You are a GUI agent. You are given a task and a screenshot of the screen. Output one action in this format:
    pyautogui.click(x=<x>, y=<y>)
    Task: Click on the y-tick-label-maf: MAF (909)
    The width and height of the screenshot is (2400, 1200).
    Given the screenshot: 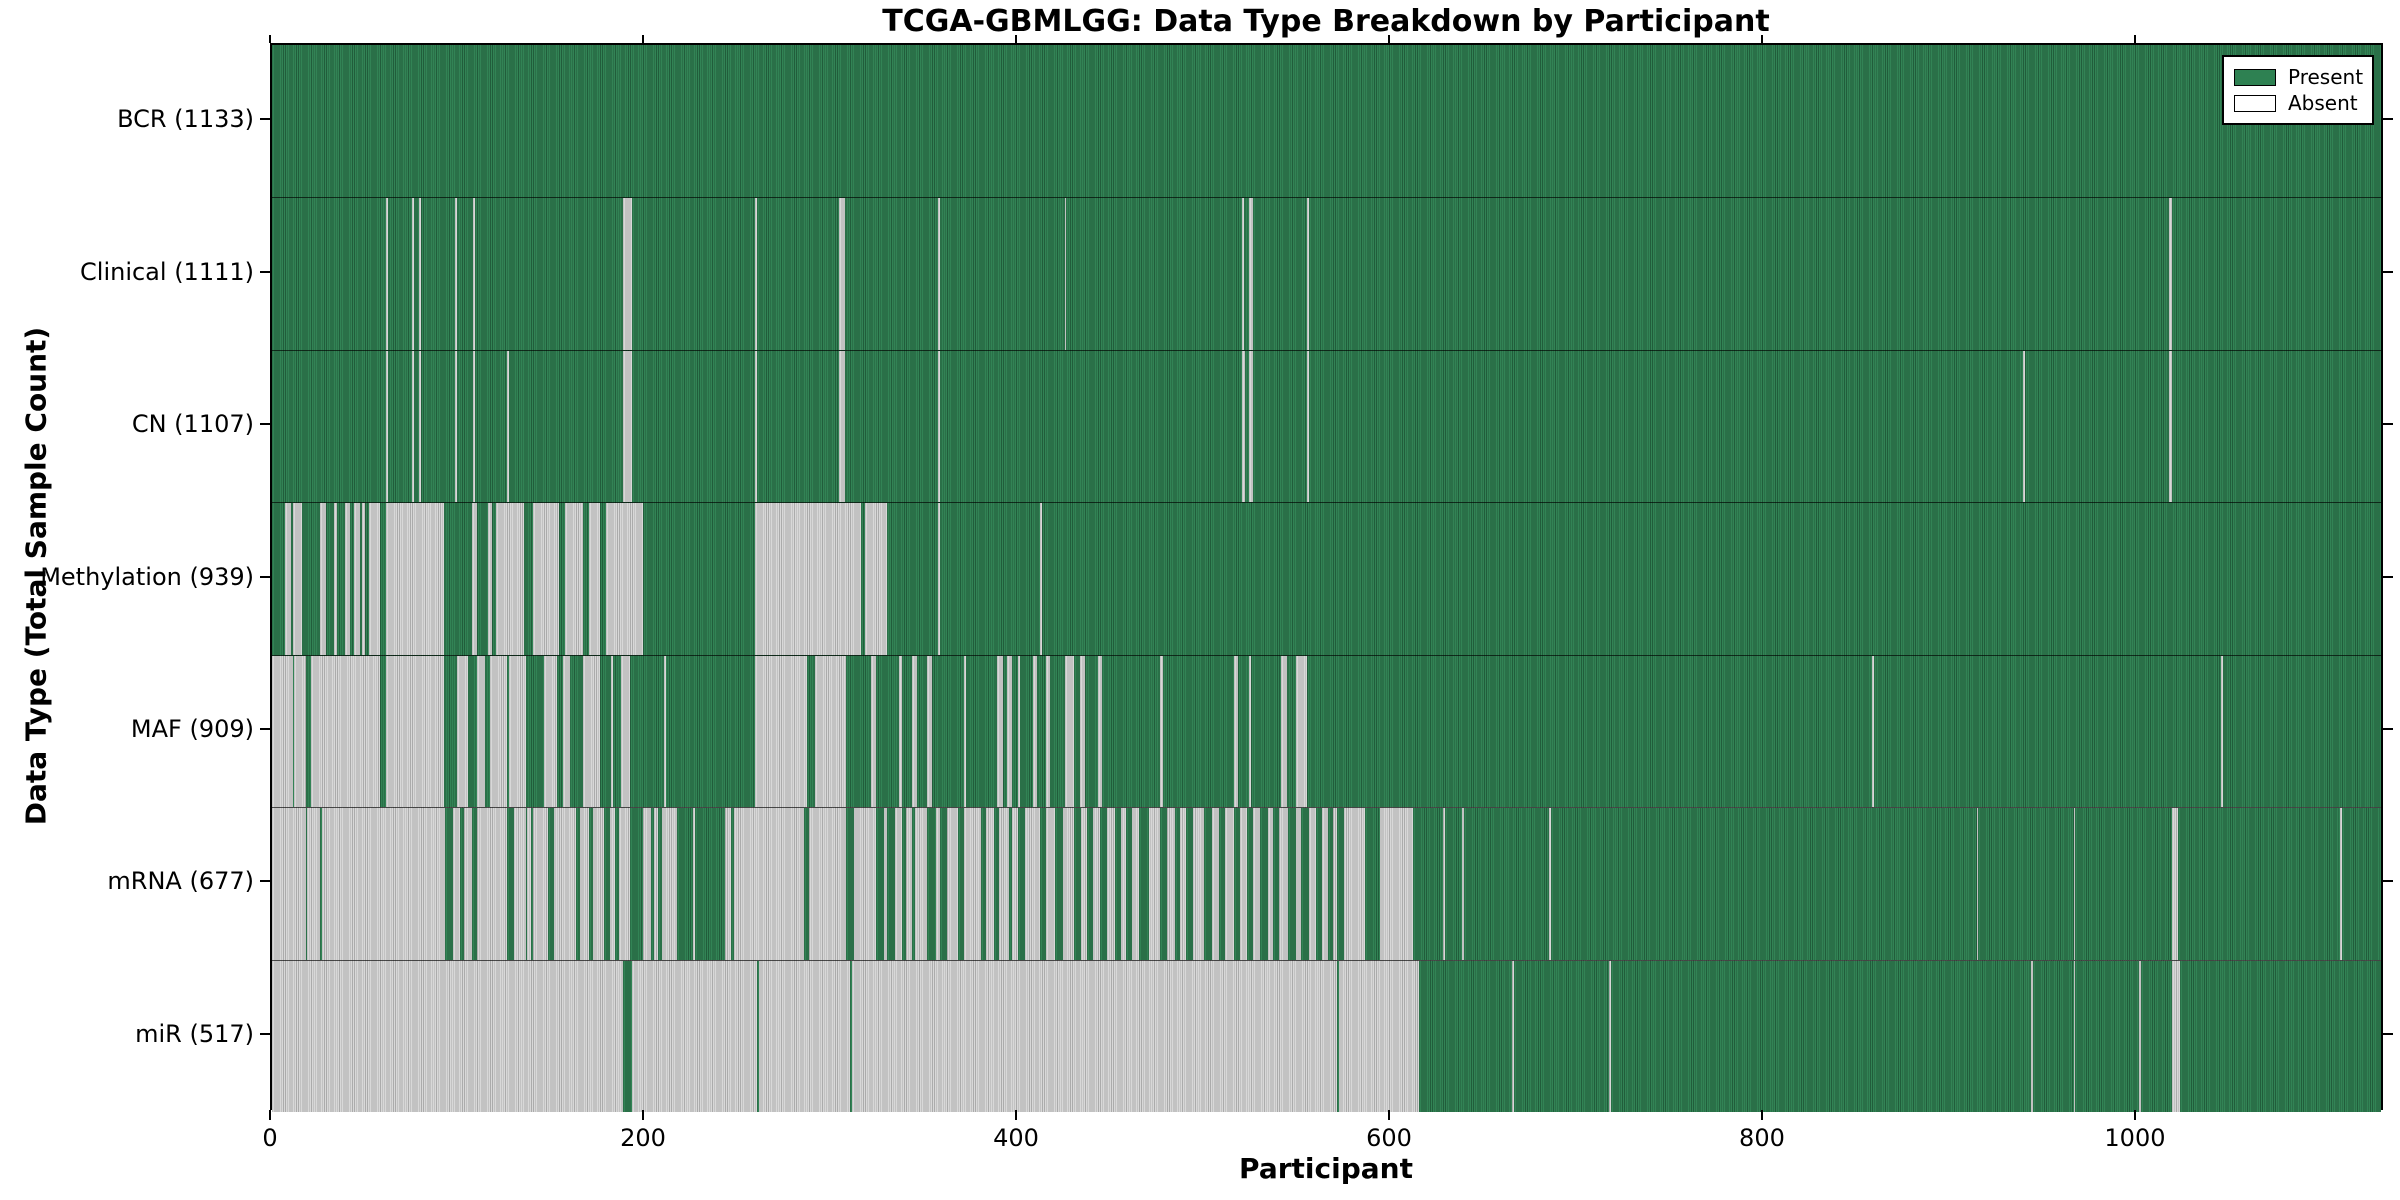 What is the action you would take?
    pyautogui.click(x=192, y=728)
    